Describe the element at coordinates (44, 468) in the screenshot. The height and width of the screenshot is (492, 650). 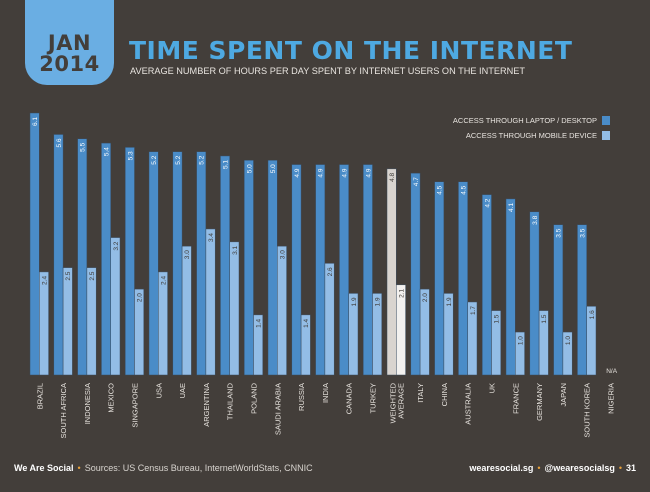
I see `footer-brand: We Are Social` at that location.